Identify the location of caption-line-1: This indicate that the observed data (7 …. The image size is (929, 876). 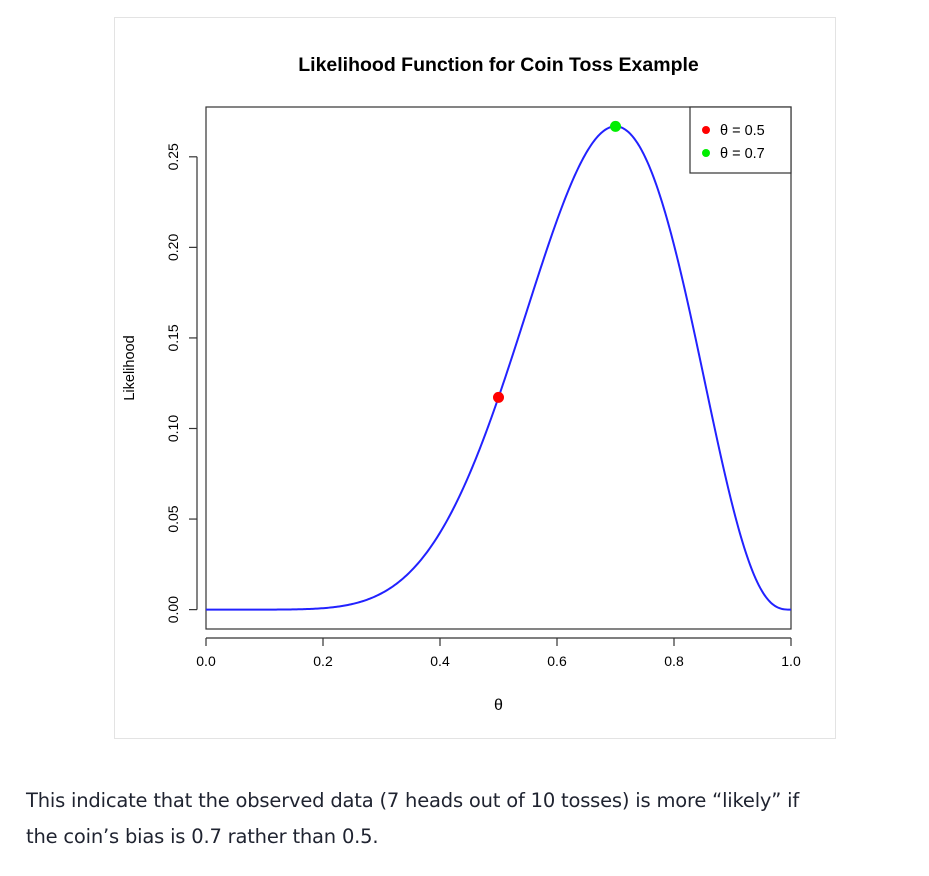
(413, 800).